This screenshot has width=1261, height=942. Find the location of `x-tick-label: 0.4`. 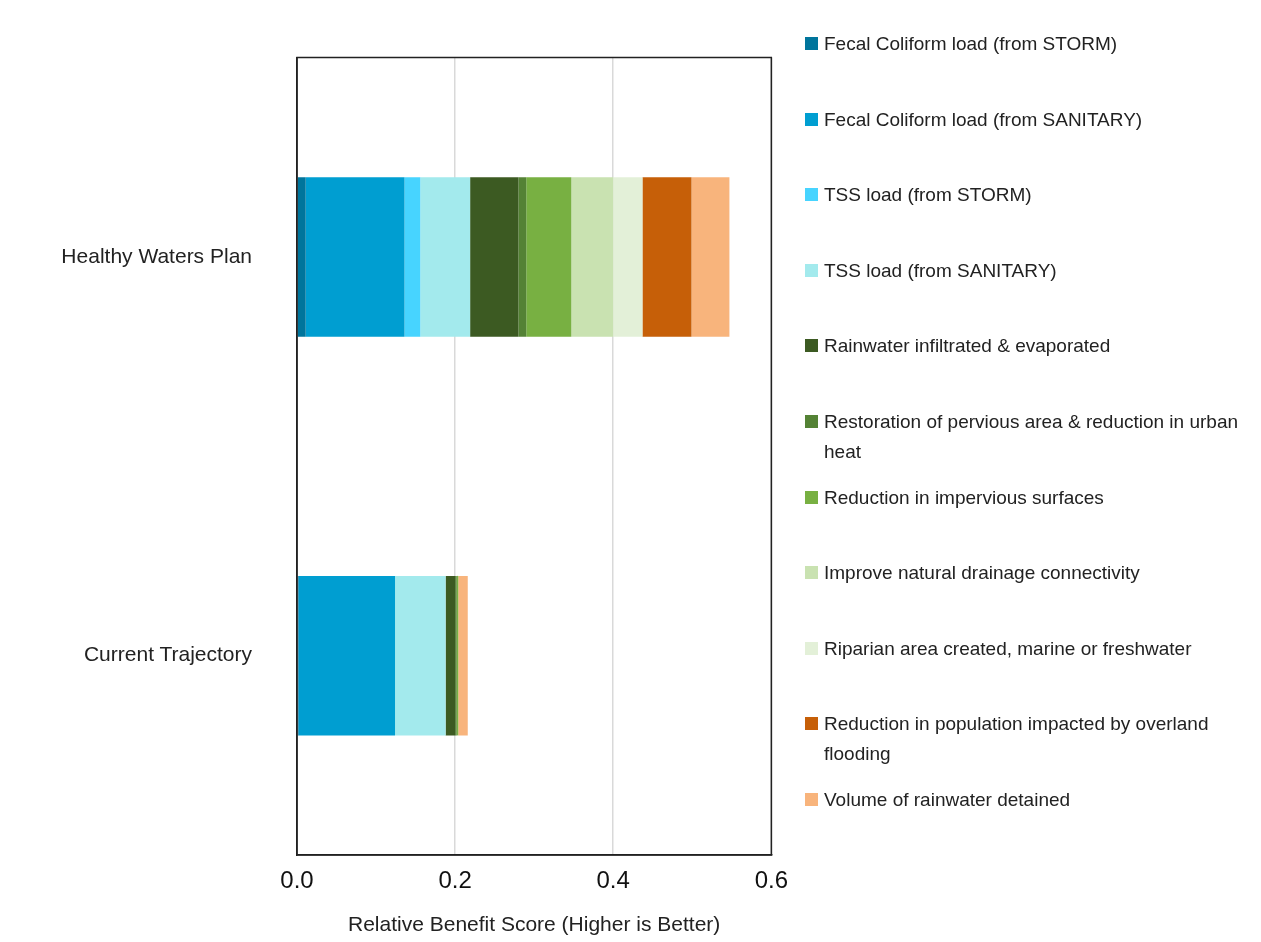

x-tick-label: 0.4 is located at coordinates (613, 880).